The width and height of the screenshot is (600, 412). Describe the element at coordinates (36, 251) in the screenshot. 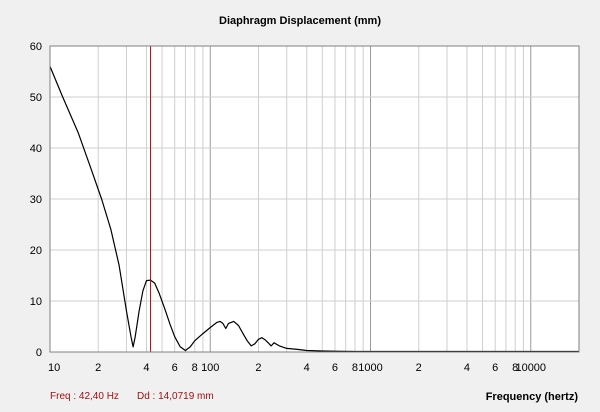

I see `y-tick-label: 20` at that location.